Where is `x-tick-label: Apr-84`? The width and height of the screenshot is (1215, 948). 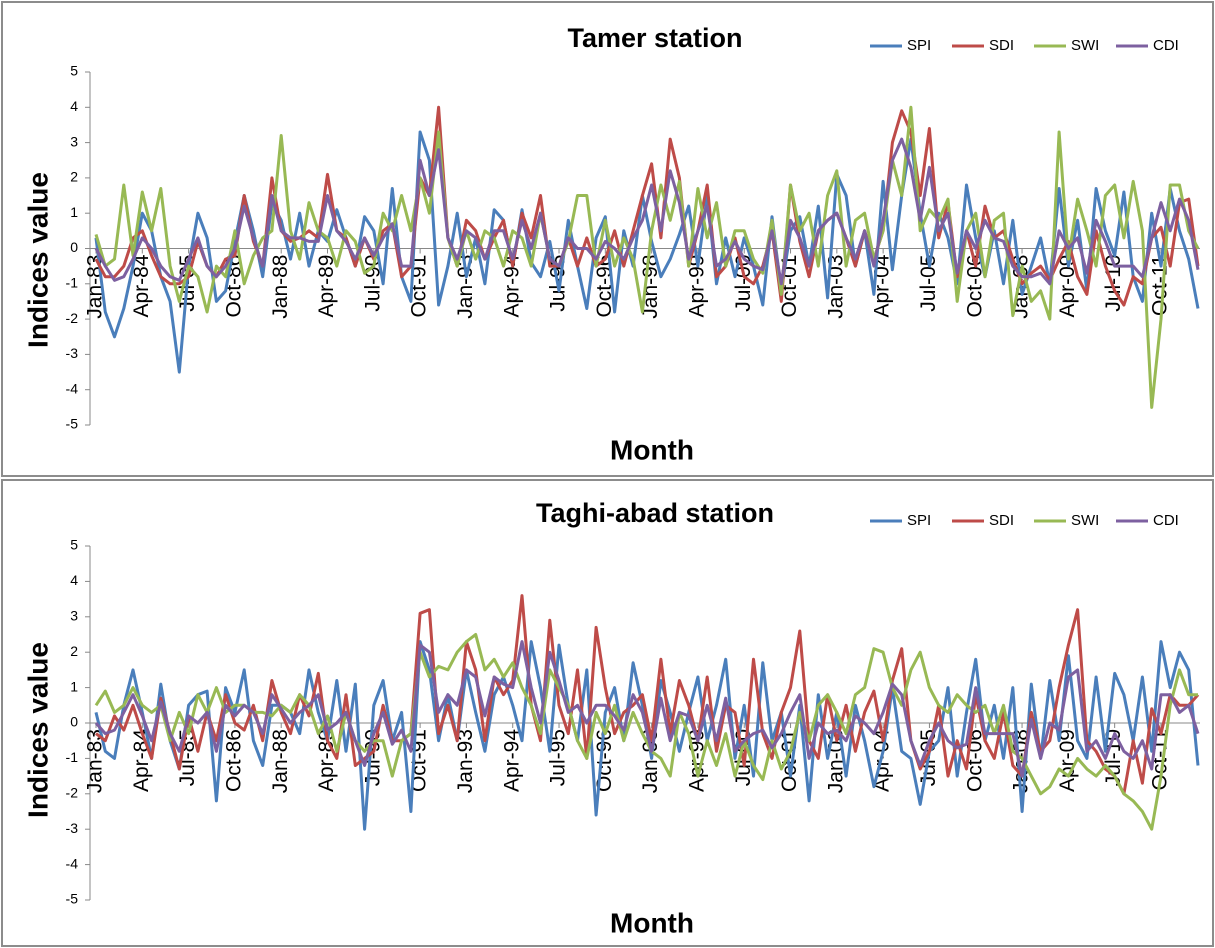 x-tick-label: Apr-84 is located at coordinates (141, 285).